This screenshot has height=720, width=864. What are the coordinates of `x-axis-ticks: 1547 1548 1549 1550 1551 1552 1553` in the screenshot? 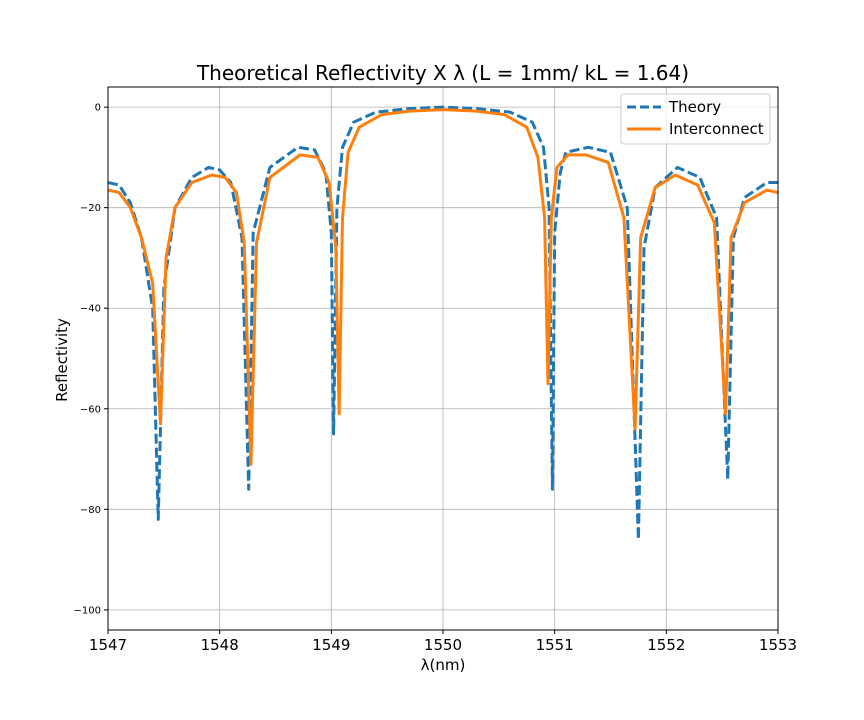 It's located at (443, 642).